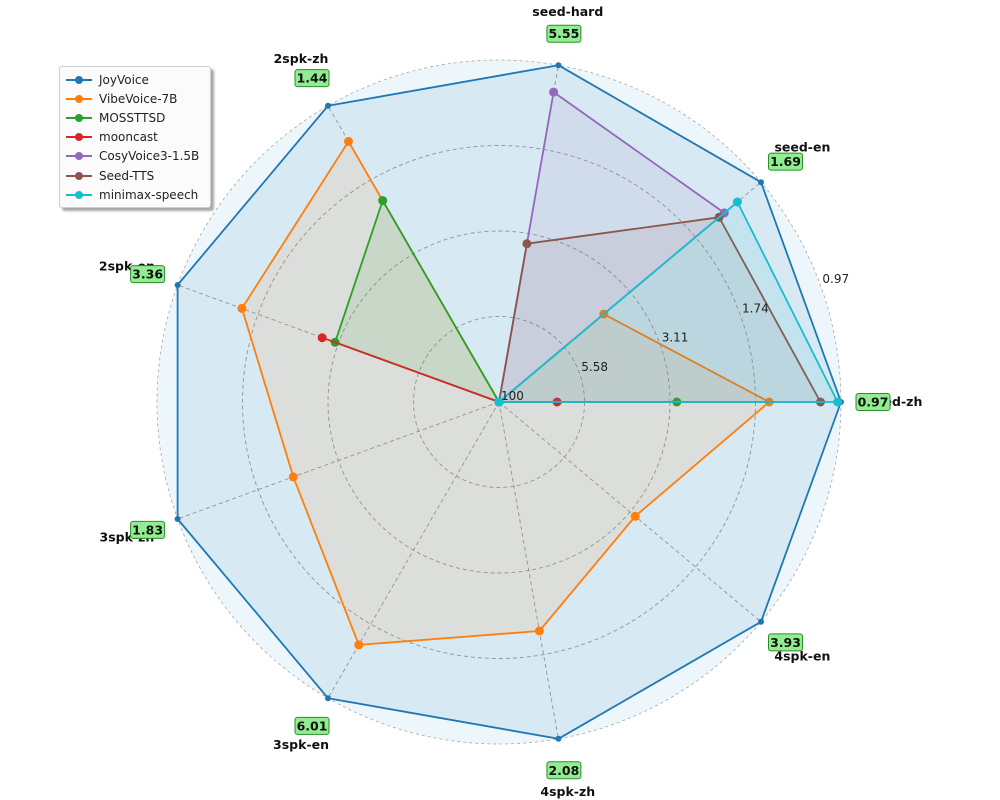 The height and width of the screenshot is (800, 1000). What do you see at coordinates (567, 11) in the screenshot?
I see `axis-label-seed-hard: seed-hard` at bounding box center [567, 11].